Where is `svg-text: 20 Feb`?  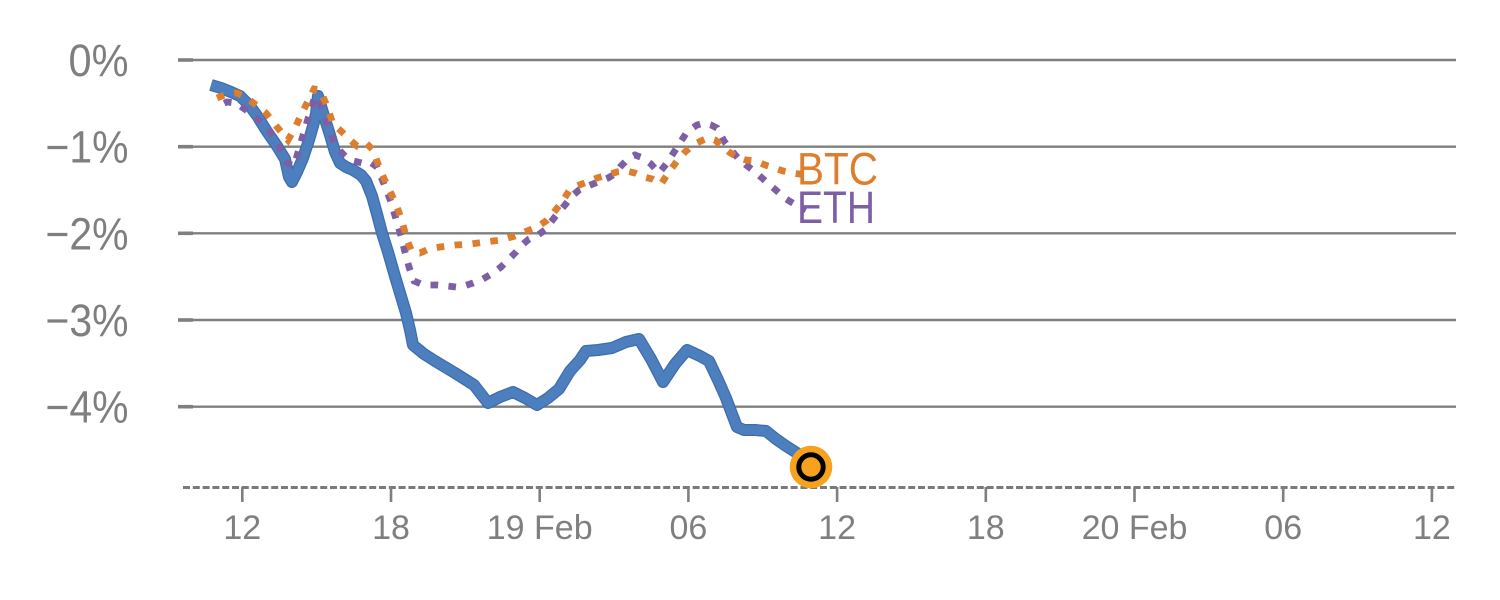
svg-text: 20 Feb is located at coordinates (1135, 528).